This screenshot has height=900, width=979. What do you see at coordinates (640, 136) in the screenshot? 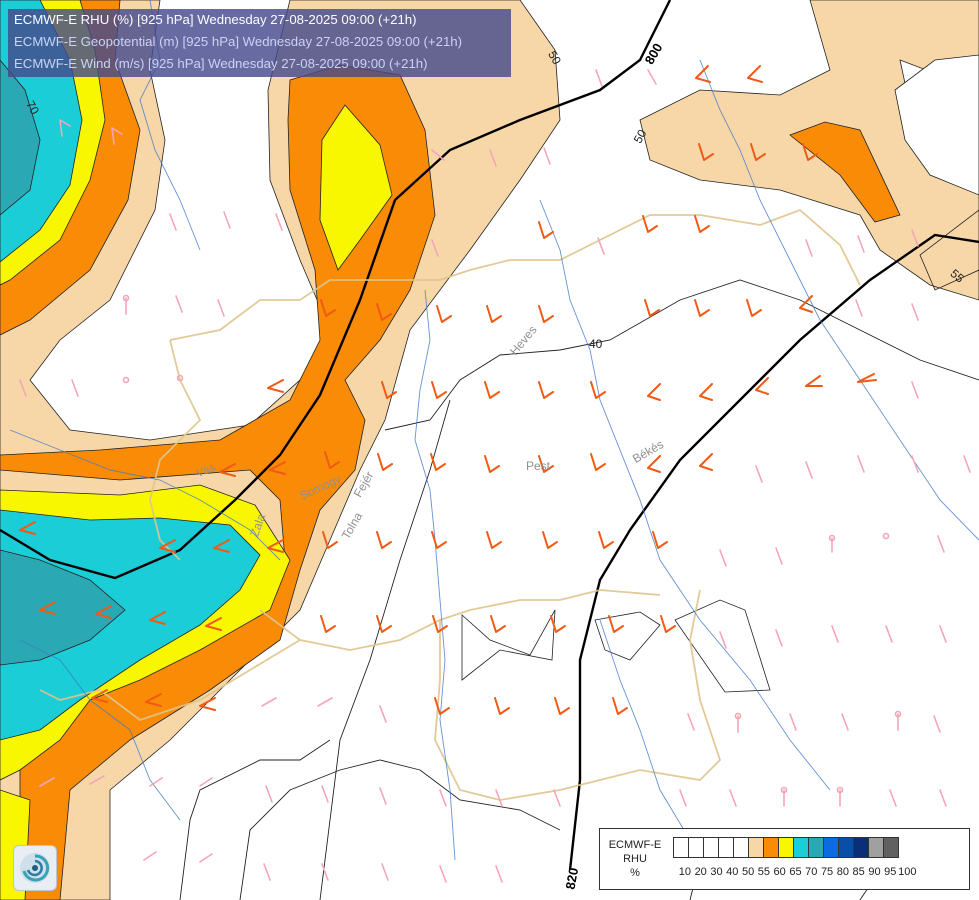
I see `rhu-label-b: 50` at bounding box center [640, 136].